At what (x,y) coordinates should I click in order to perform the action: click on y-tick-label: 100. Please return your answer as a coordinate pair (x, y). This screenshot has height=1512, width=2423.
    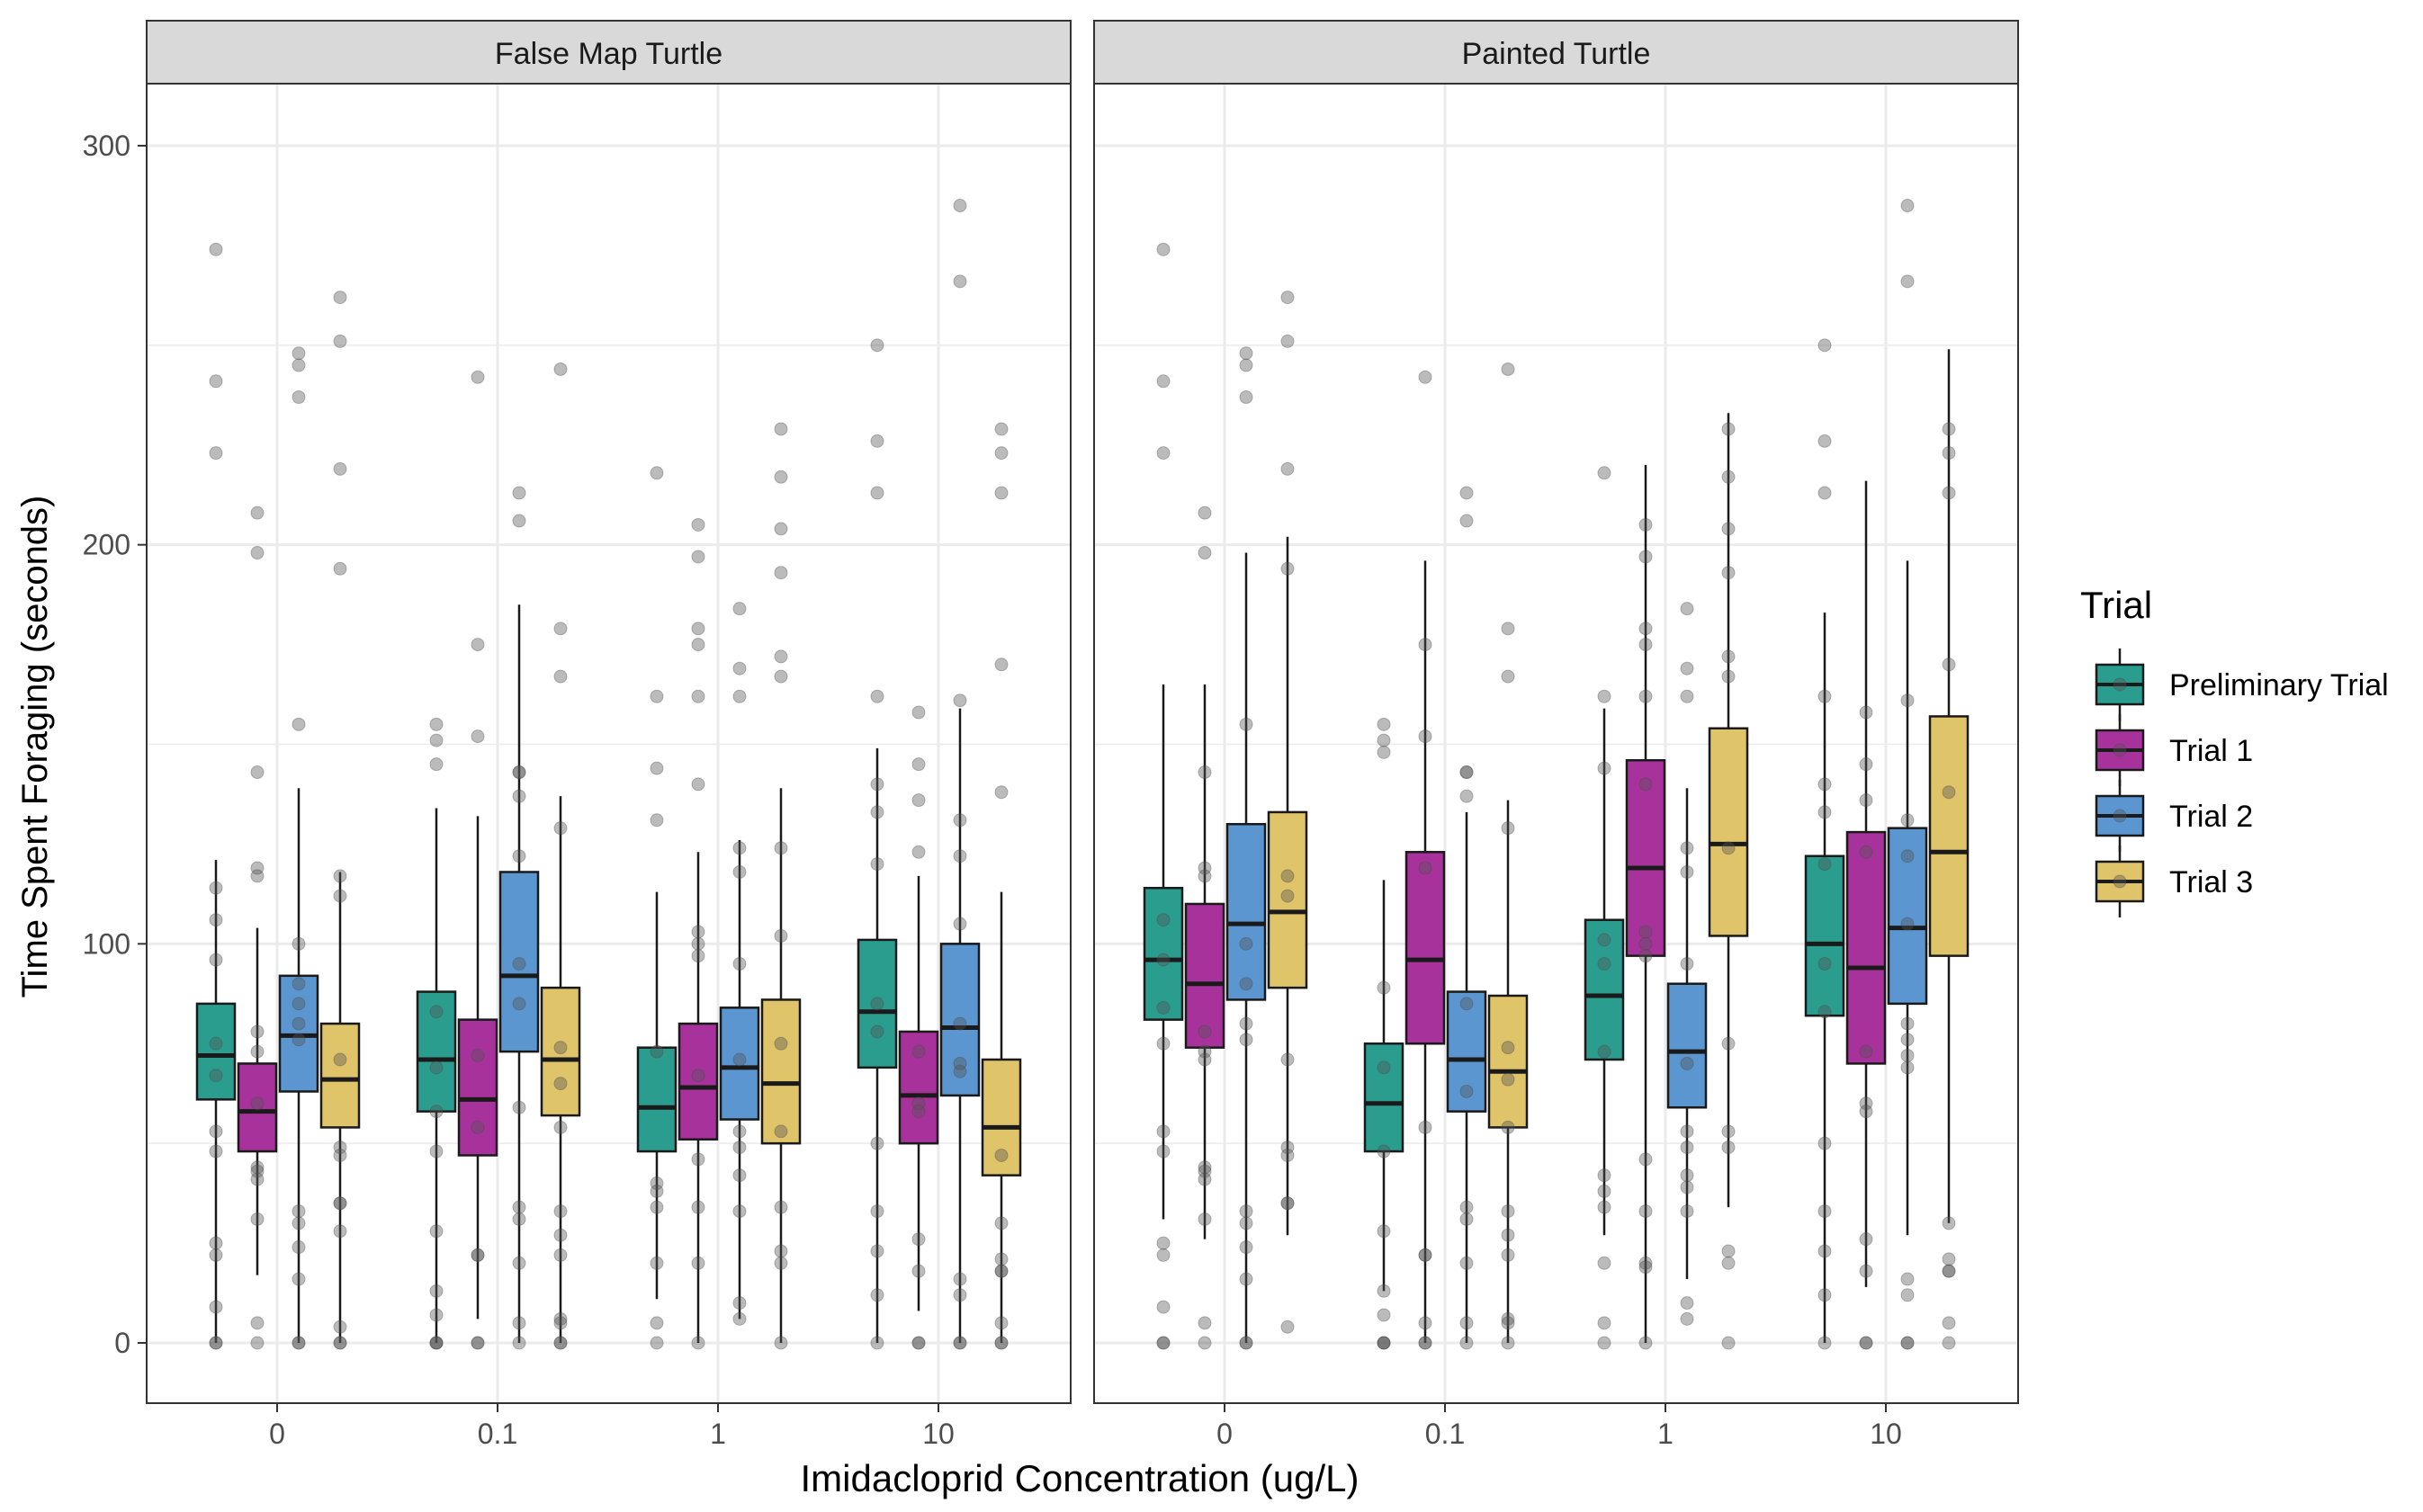
    Looking at the image, I should click on (106, 943).